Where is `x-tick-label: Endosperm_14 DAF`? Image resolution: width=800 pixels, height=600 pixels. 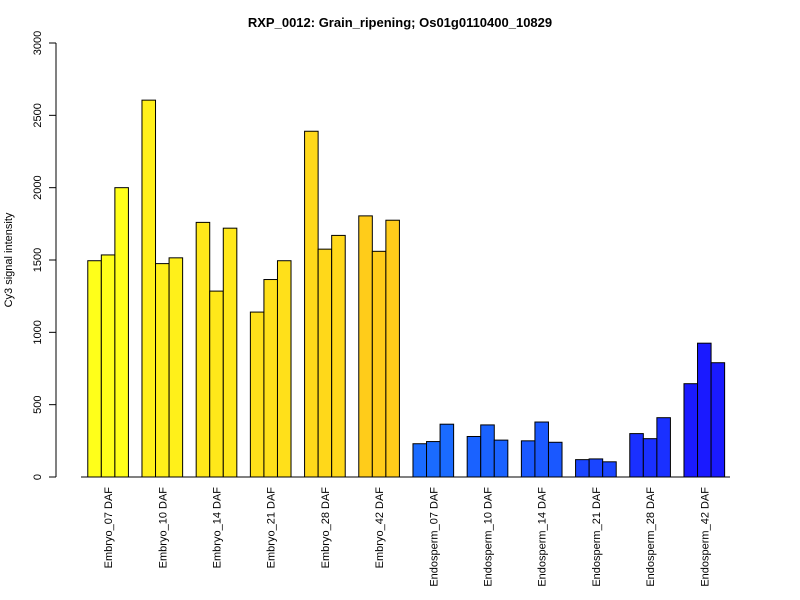
x-tick-label: Endosperm_14 DAF is located at coordinates (543, 537).